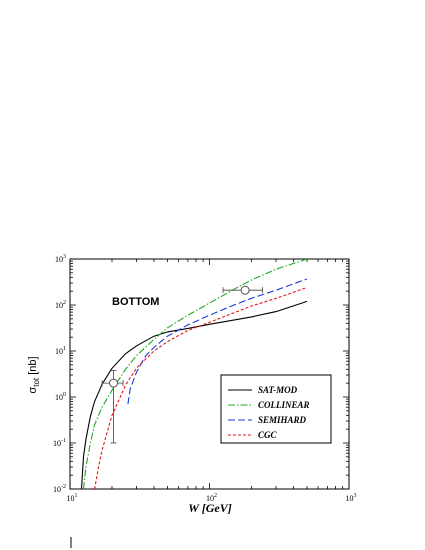 This screenshot has height=550, width=425. What do you see at coordinates (60, 397) in the screenshot?
I see `y-tick-label: 10⁰` at bounding box center [60, 397].